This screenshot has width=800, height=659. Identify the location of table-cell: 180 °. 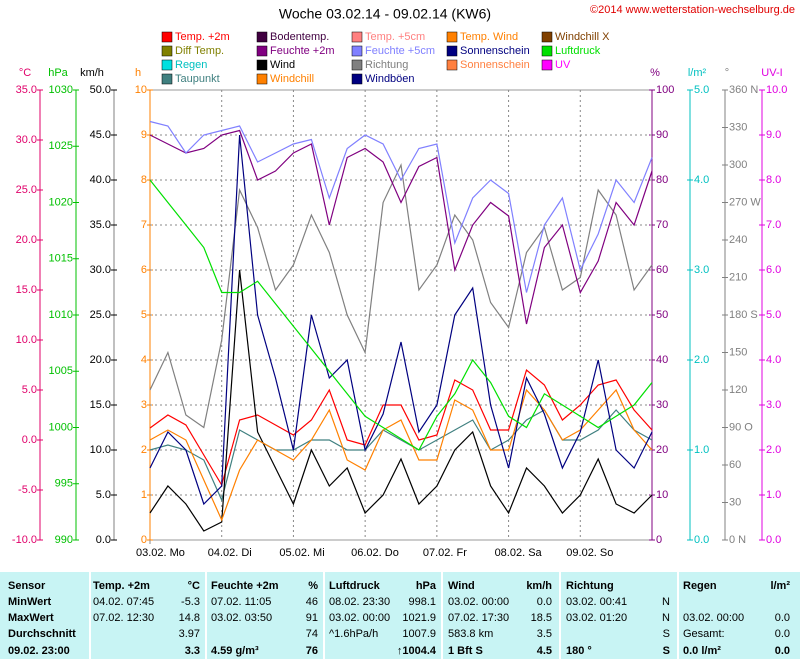
(579, 651).